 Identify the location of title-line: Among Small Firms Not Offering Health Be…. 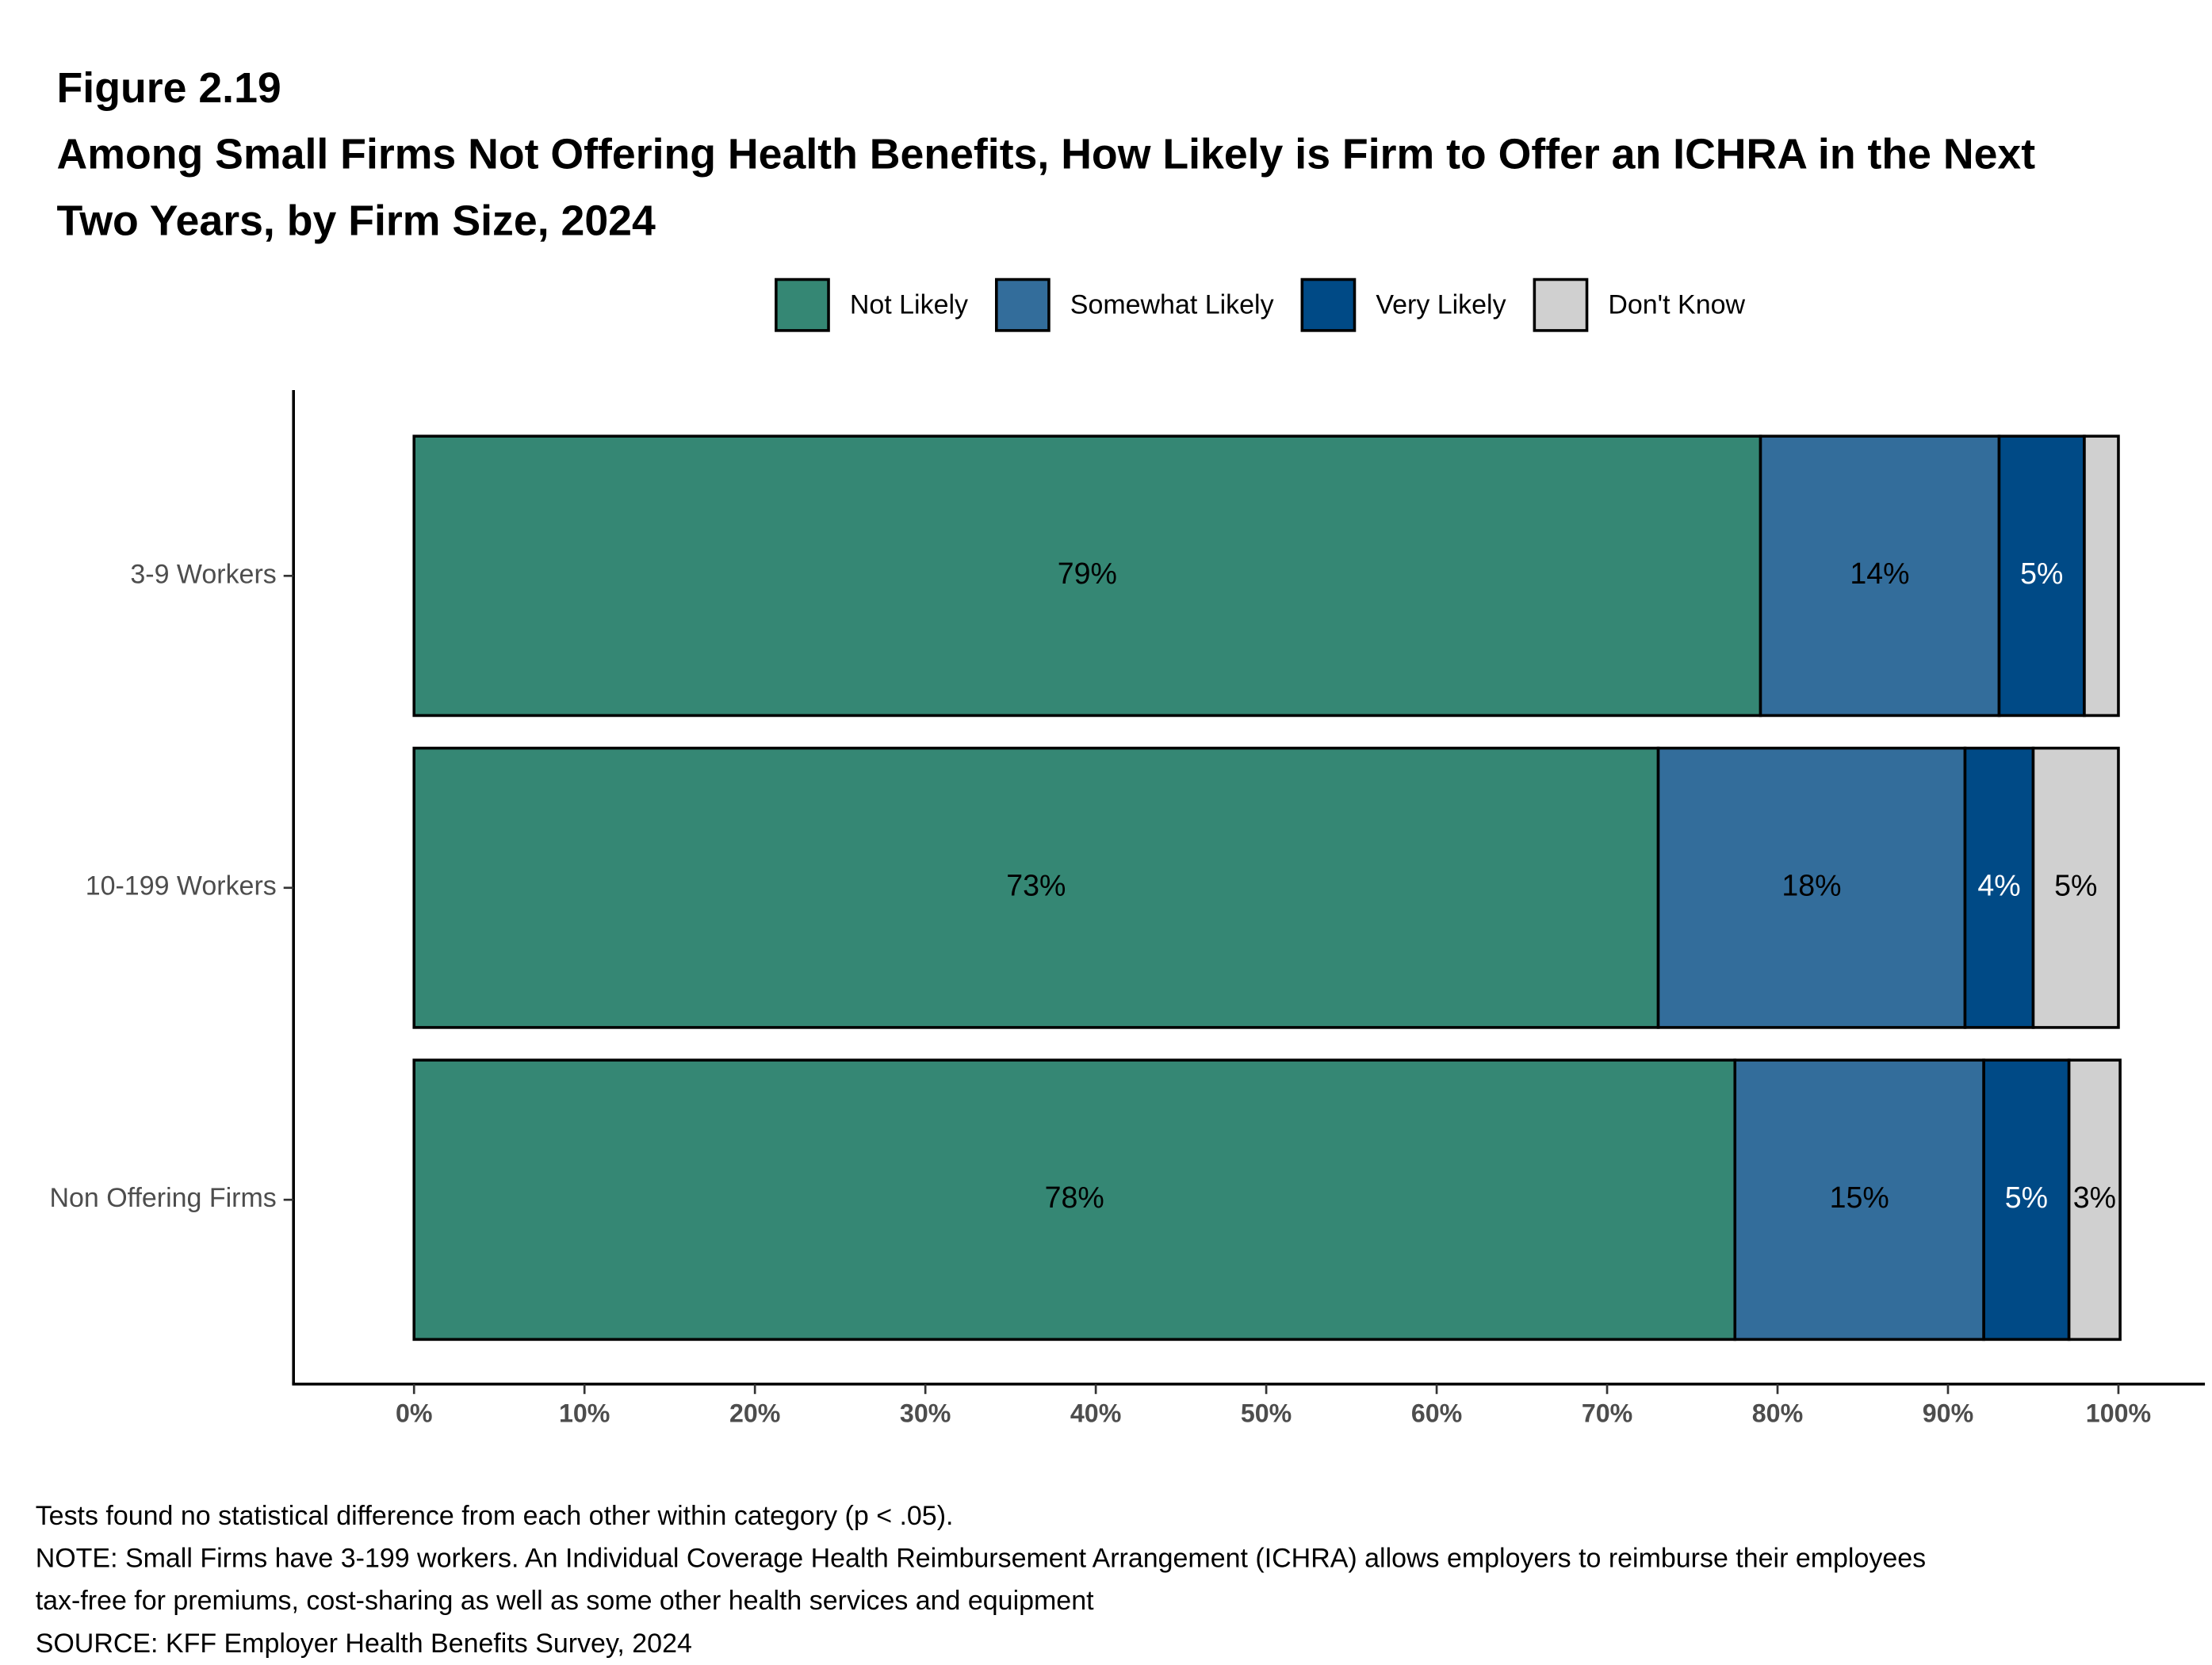
(1046, 154).